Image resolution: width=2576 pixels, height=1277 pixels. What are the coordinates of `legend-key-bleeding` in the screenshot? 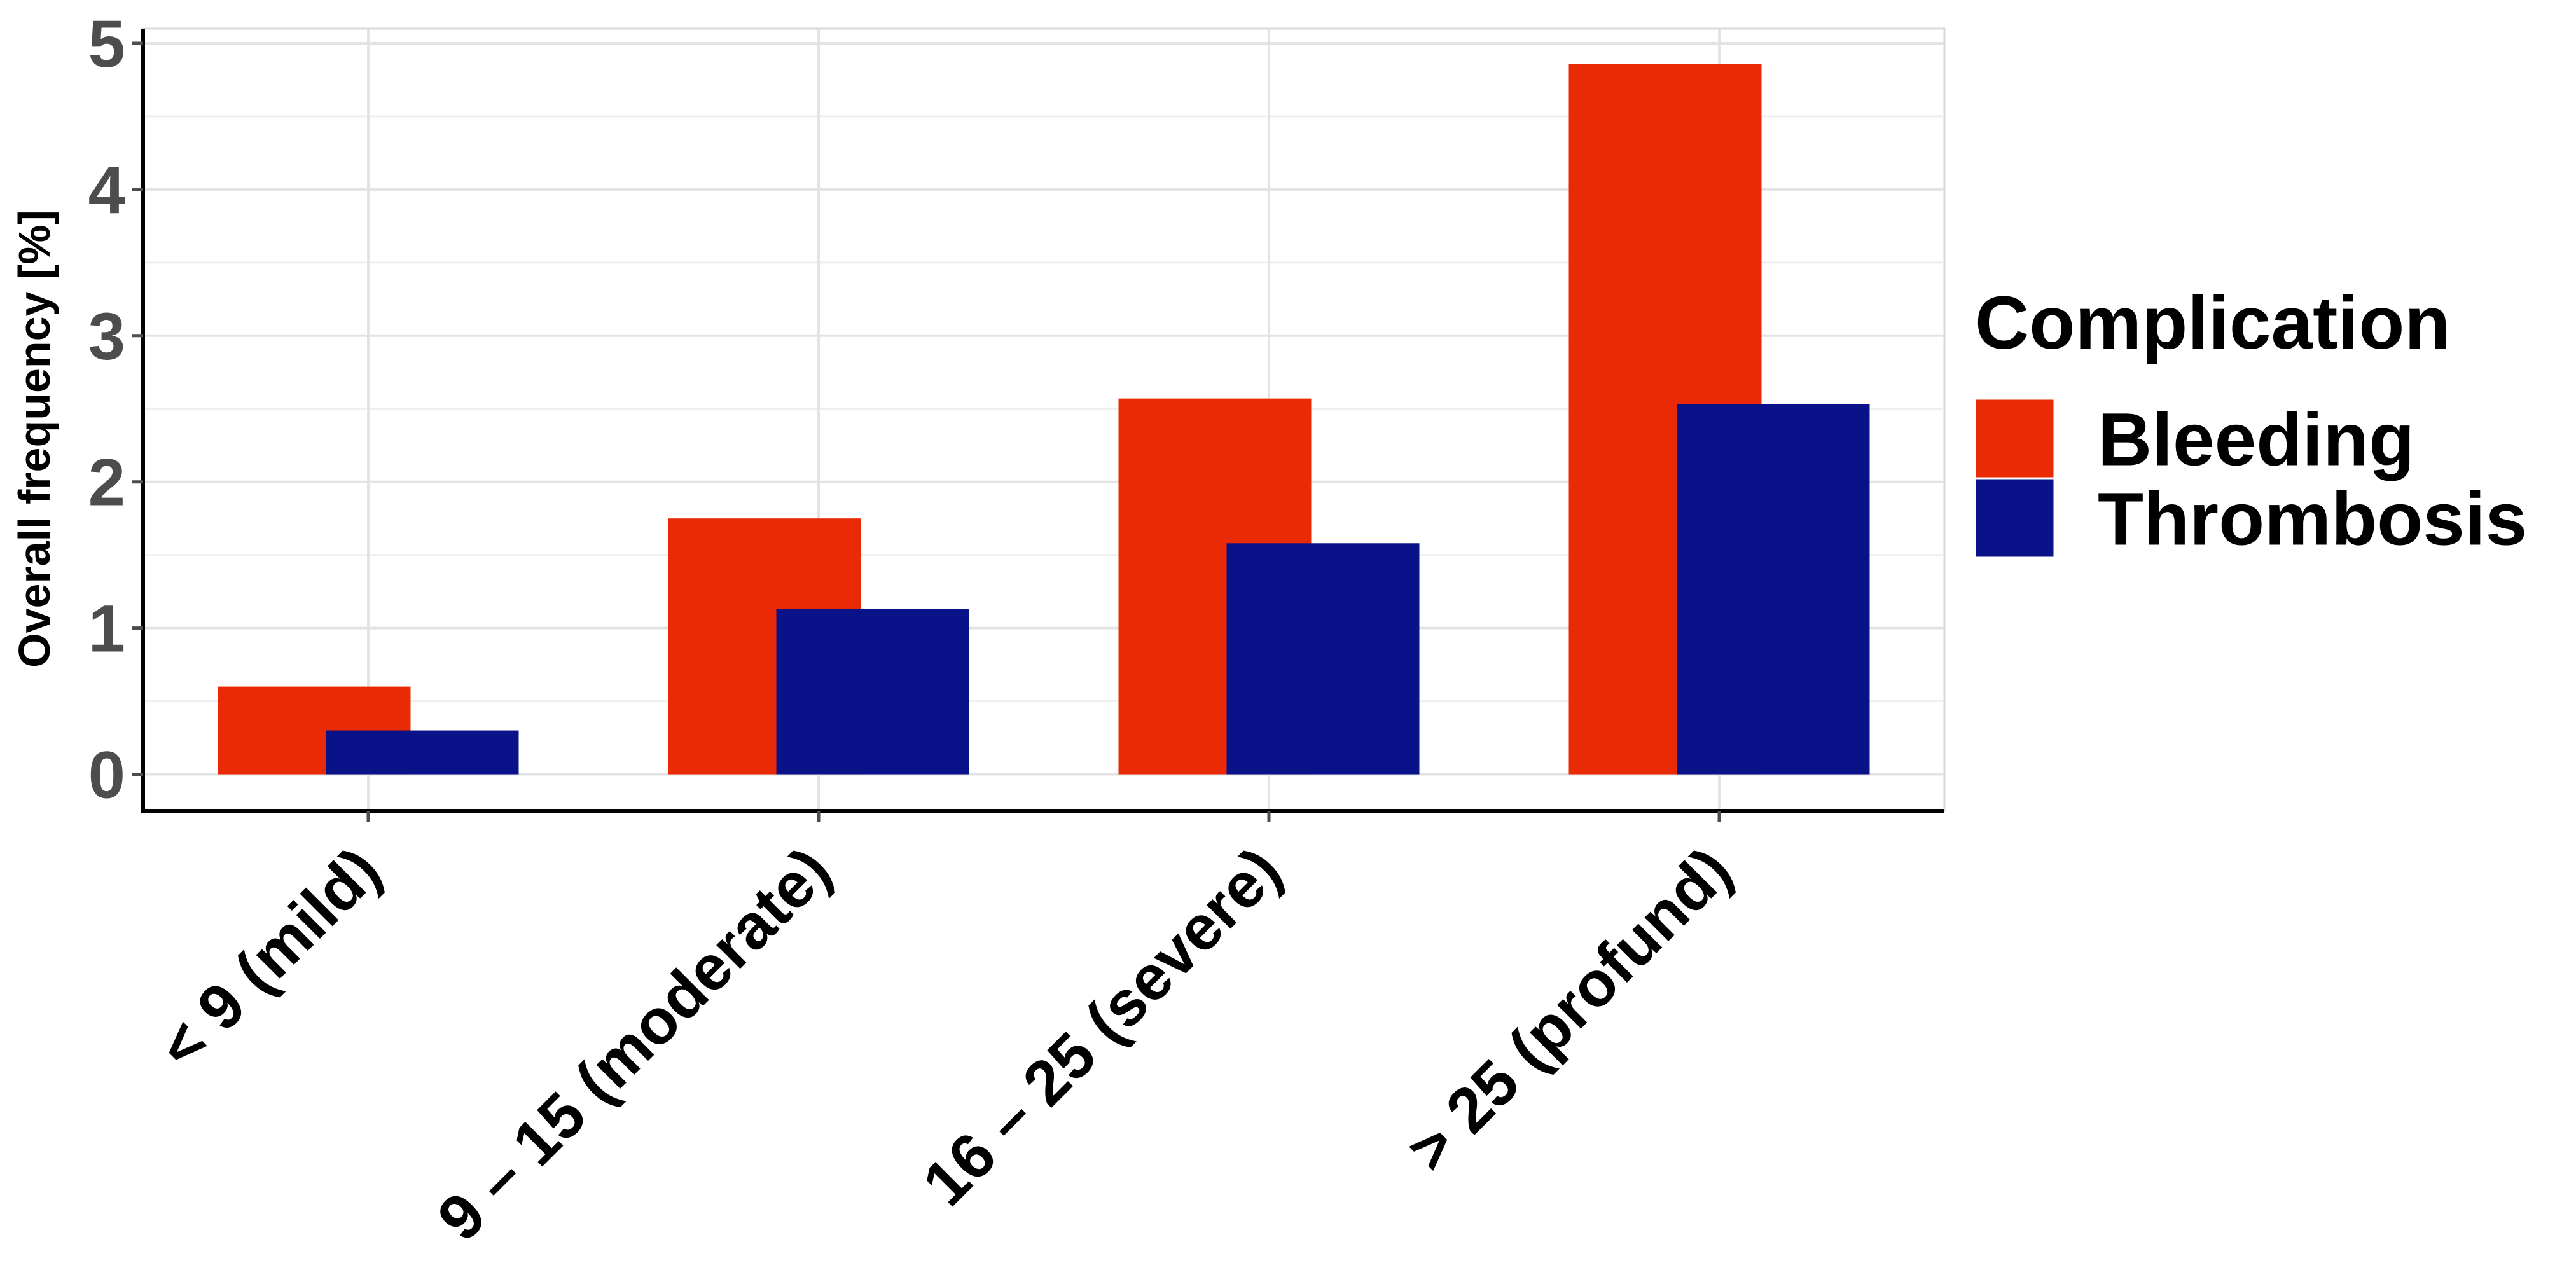 It's located at (2015, 438).